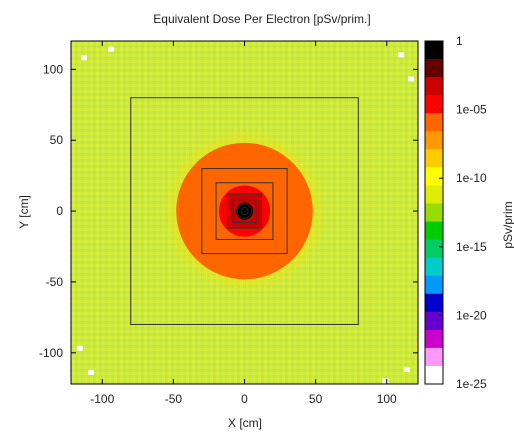 This screenshot has height=432, width=514. What do you see at coordinates (102, 399) in the screenshot?
I see `x-tick-label: -100` at bounding box center [102, 399].